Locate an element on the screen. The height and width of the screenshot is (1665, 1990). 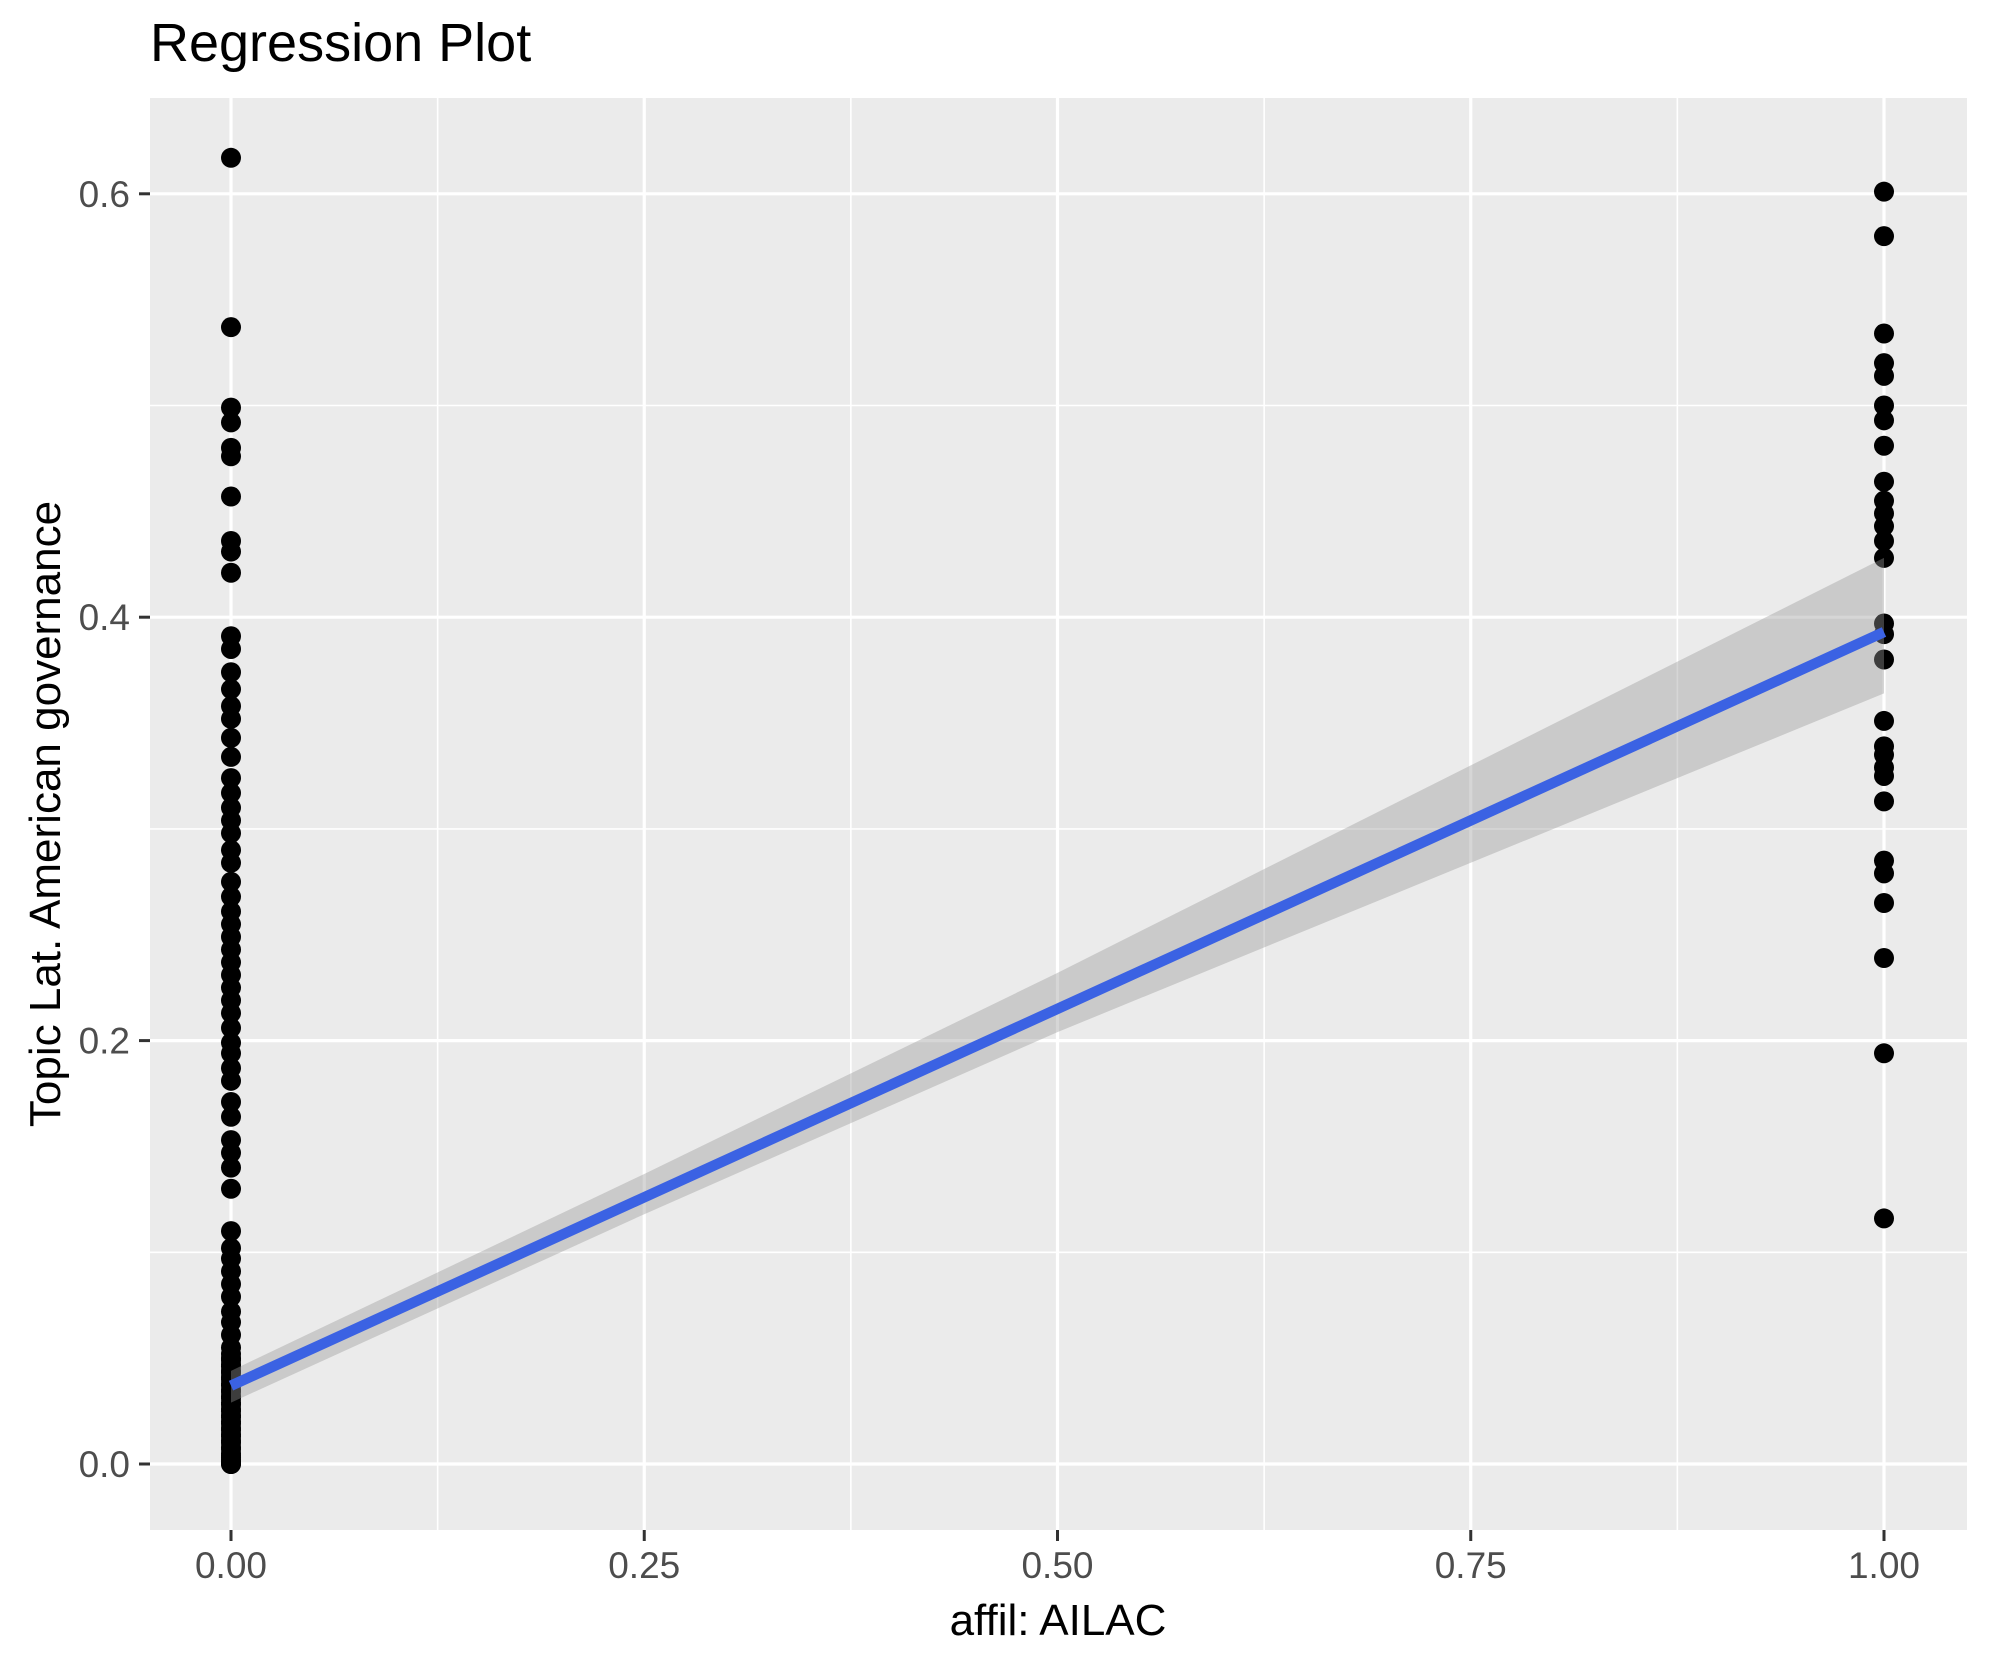
y-tick-label: 0.4 is located at coordinates (104, 617).